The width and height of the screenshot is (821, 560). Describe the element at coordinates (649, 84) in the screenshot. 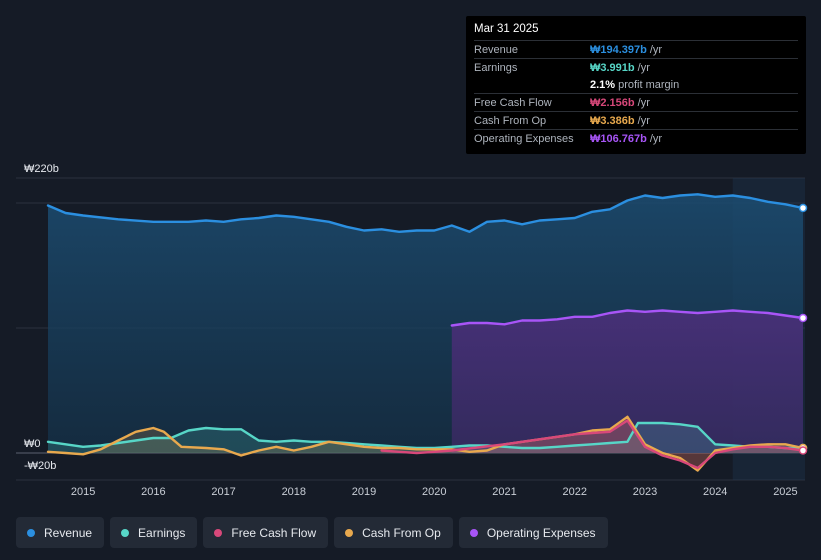

I see `tooltip-unit: profit margin` at that location.